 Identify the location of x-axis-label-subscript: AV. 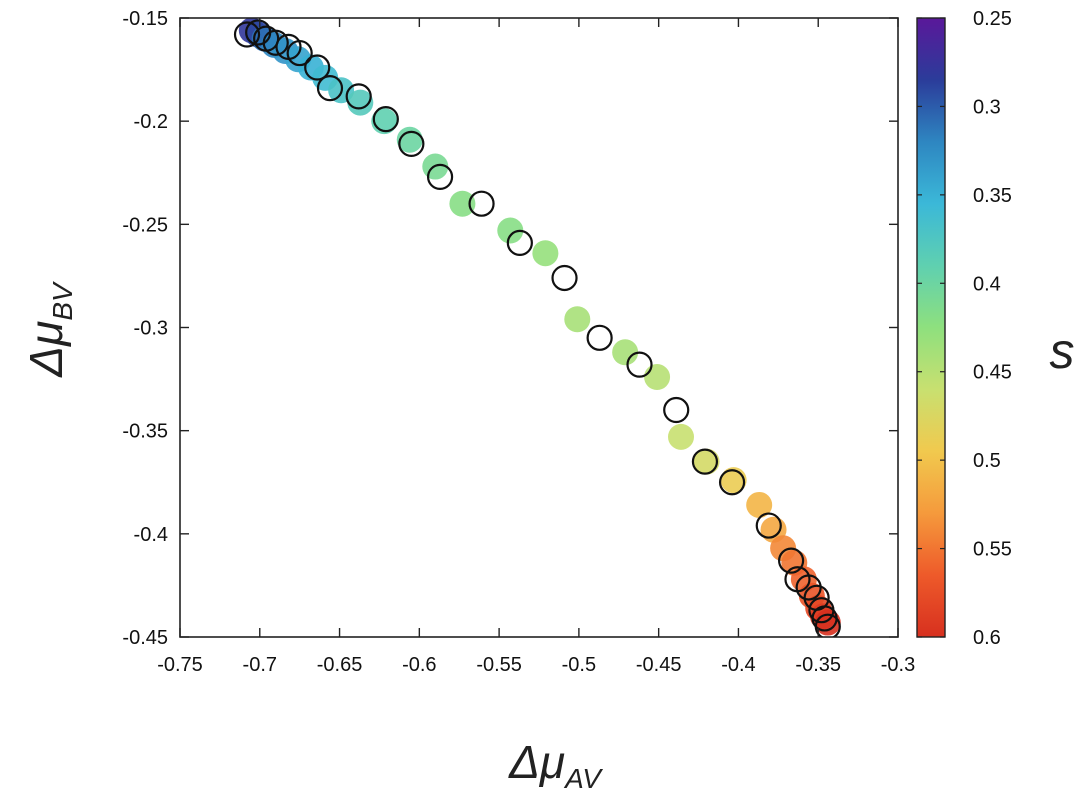
(583, 776).